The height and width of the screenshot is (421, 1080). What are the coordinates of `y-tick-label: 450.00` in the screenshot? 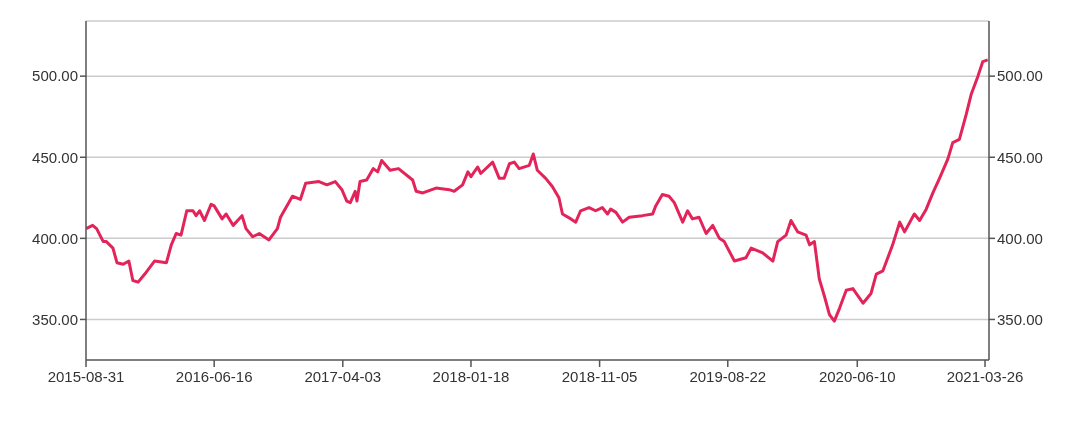 It's located at (55, 157).